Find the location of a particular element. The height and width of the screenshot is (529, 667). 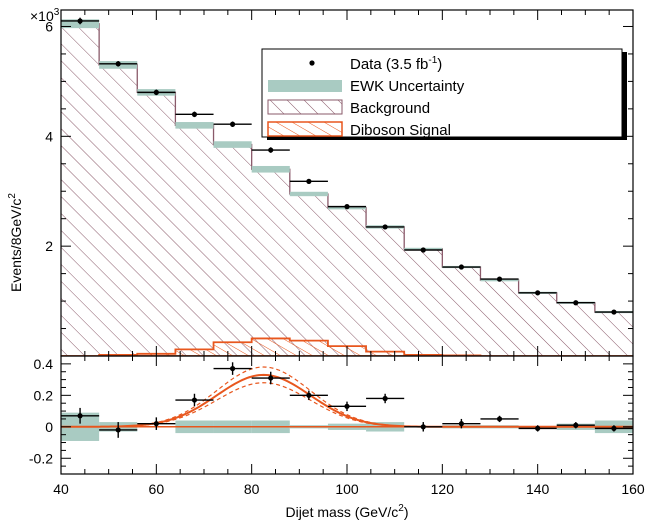

fit-central-curve is located at coordinates (347, 400).